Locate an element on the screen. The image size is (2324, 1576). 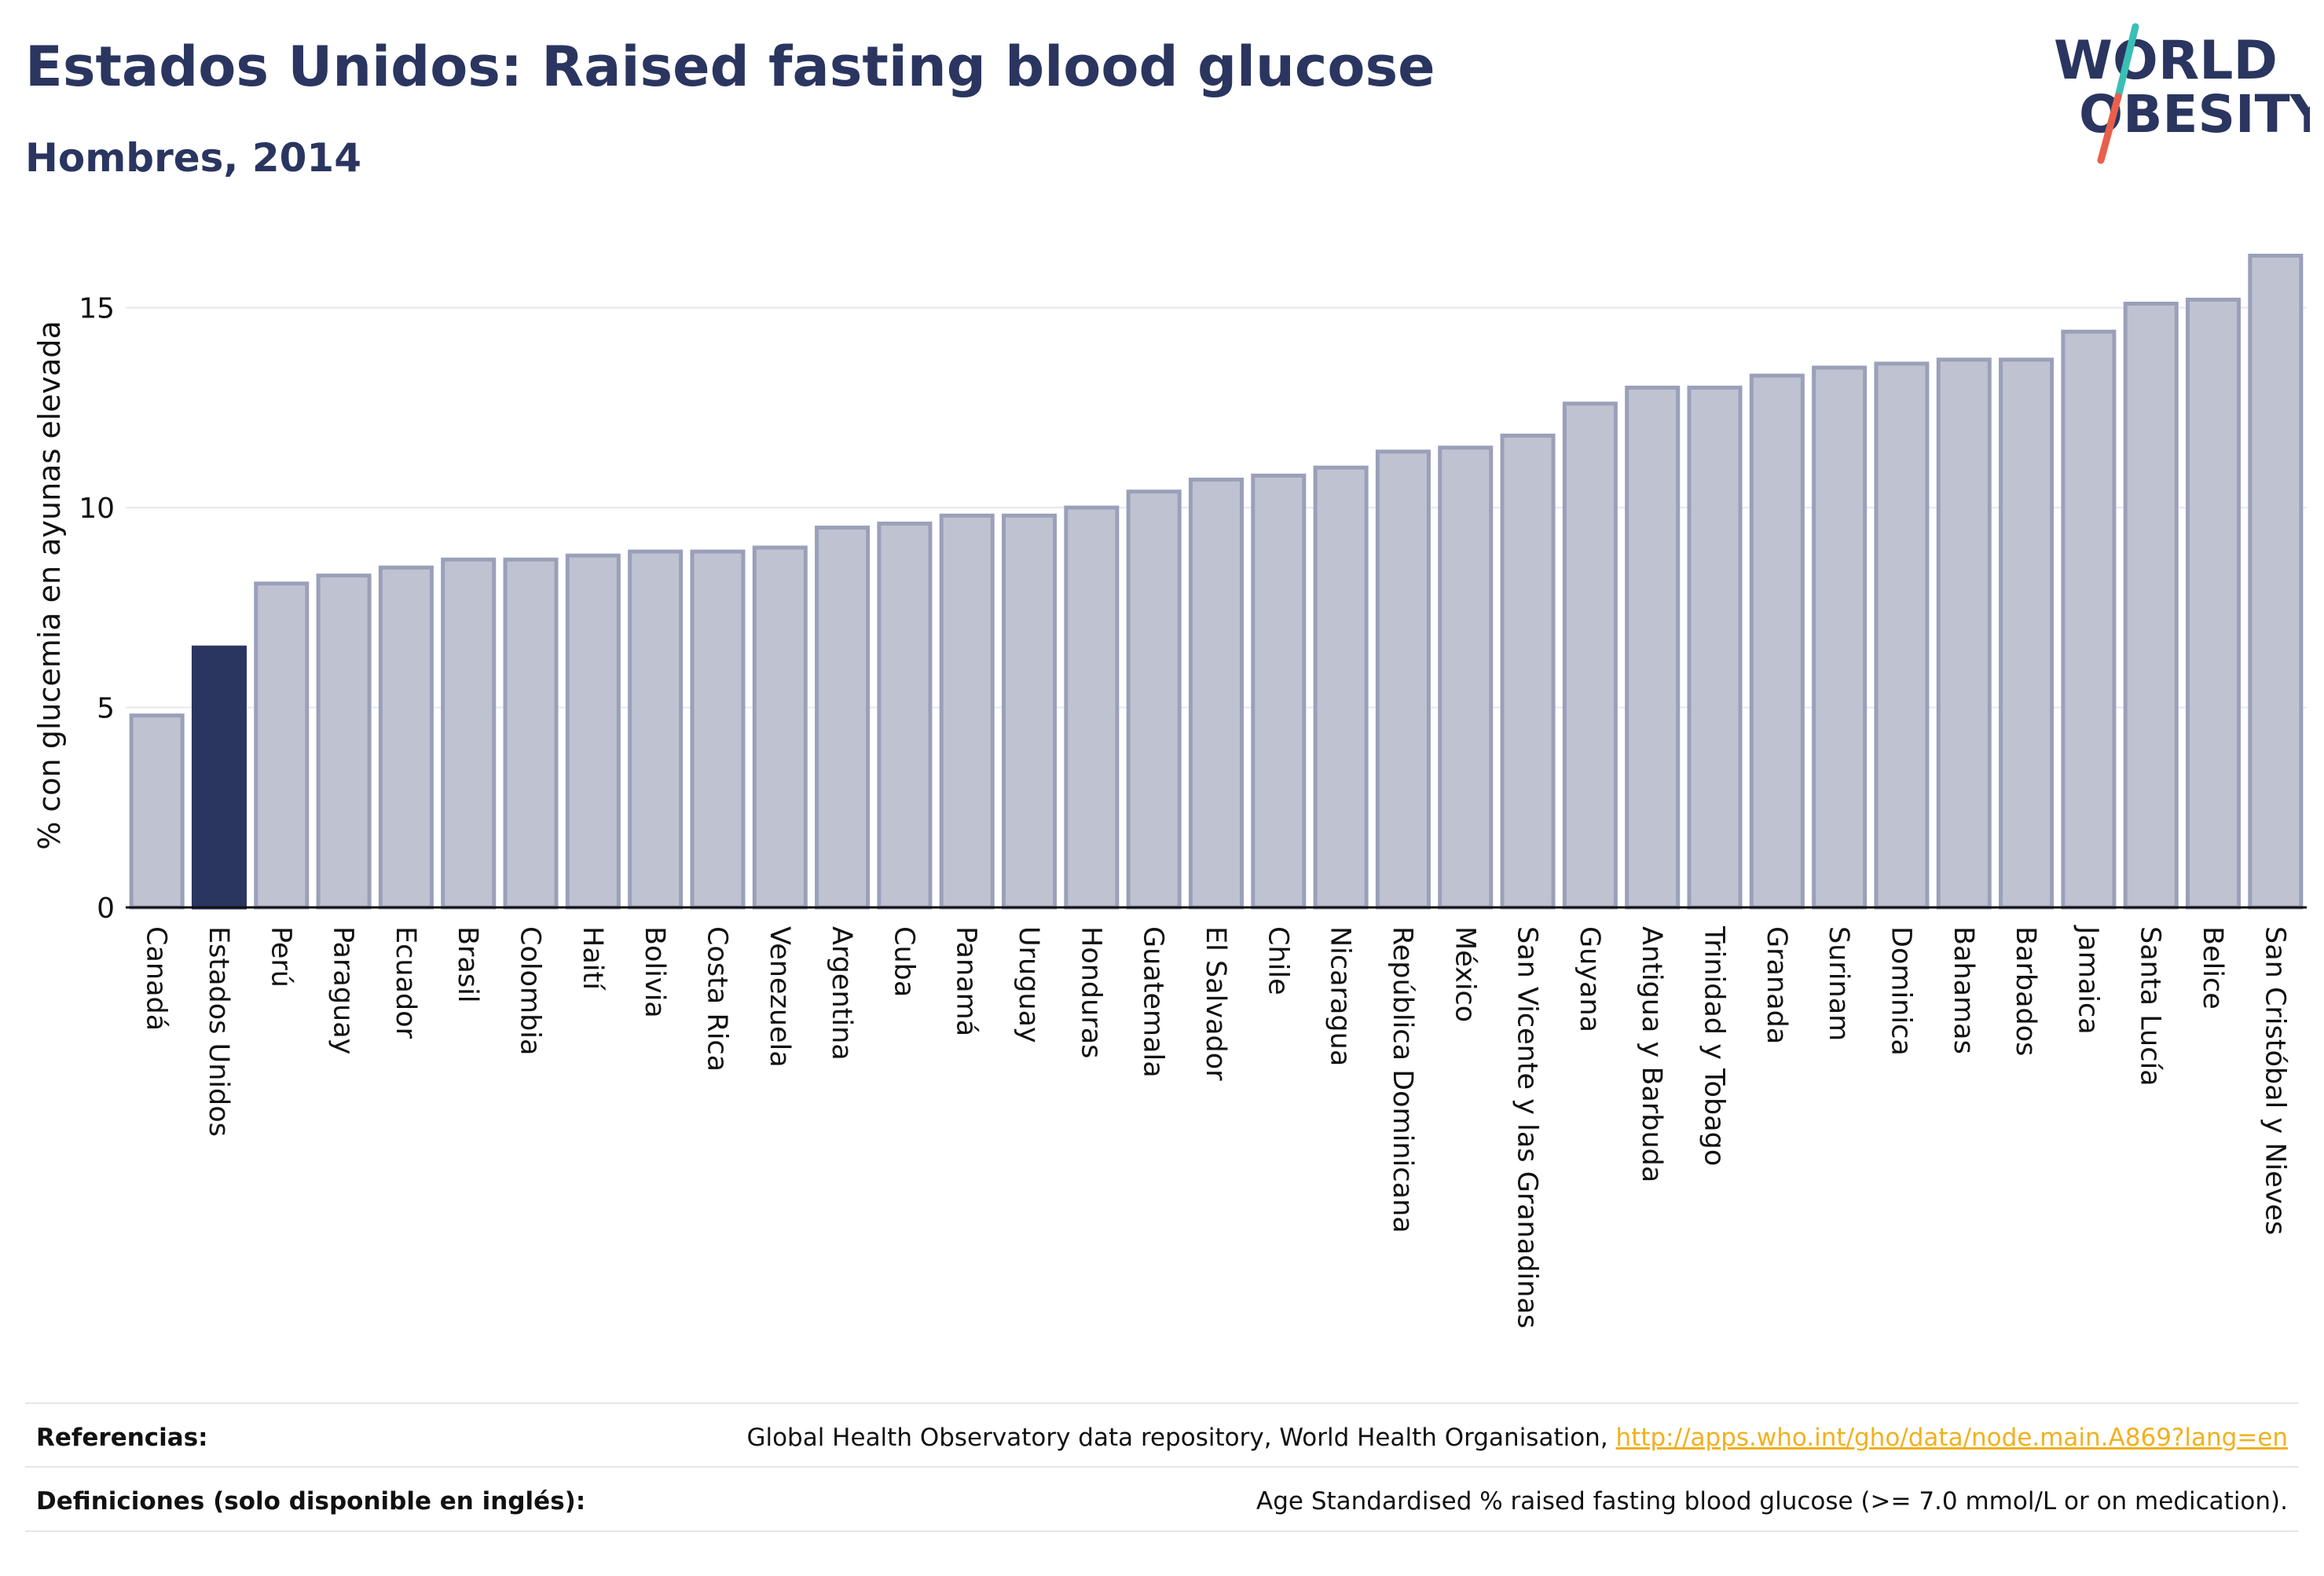
y-tick-label: 10 is located at coordinates (97, 509).